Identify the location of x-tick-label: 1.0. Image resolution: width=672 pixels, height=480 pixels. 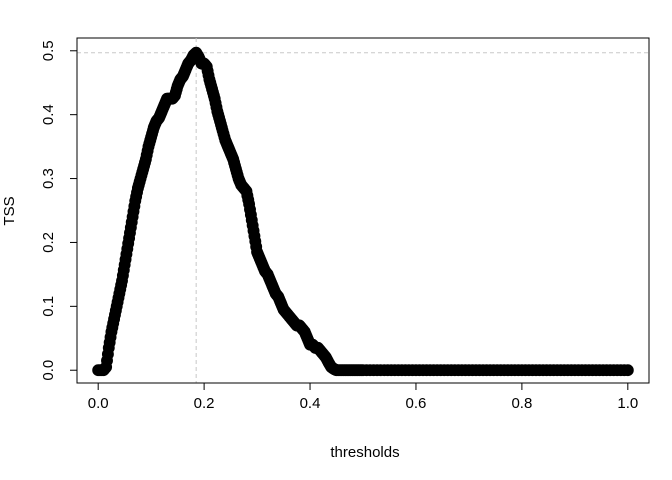
(627, 403).